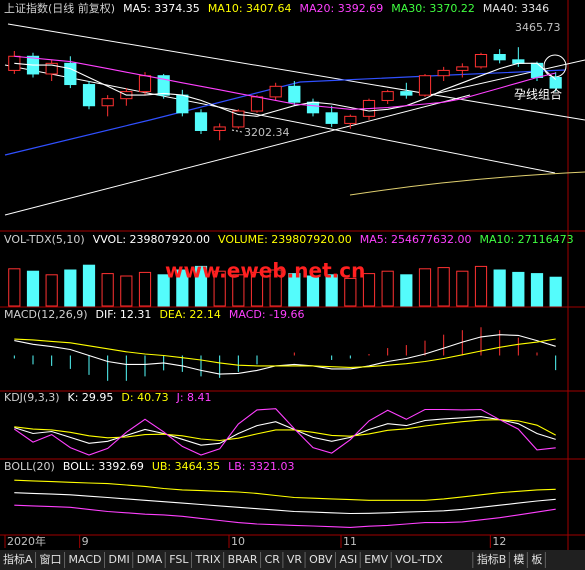 Image resolution: width=585 pixels, height=570 pixels. Describe the element at coordinates (194, 397) in the screenshot. I see `legend-item: J: 8.41` at that location.